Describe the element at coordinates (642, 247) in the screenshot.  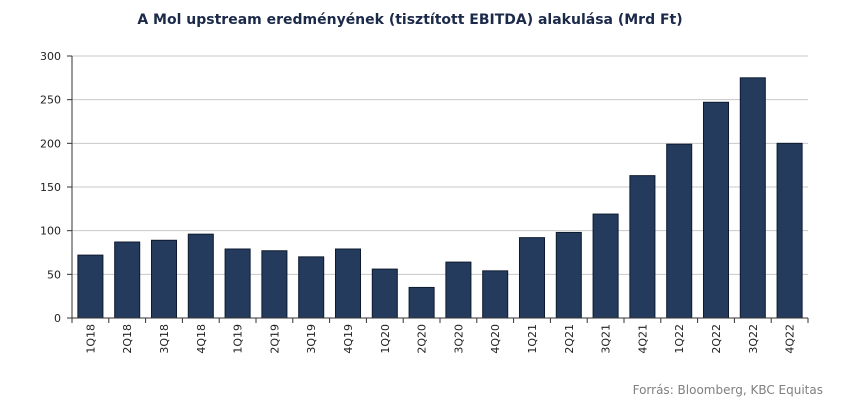
I see `bar-4Q21` at that location.